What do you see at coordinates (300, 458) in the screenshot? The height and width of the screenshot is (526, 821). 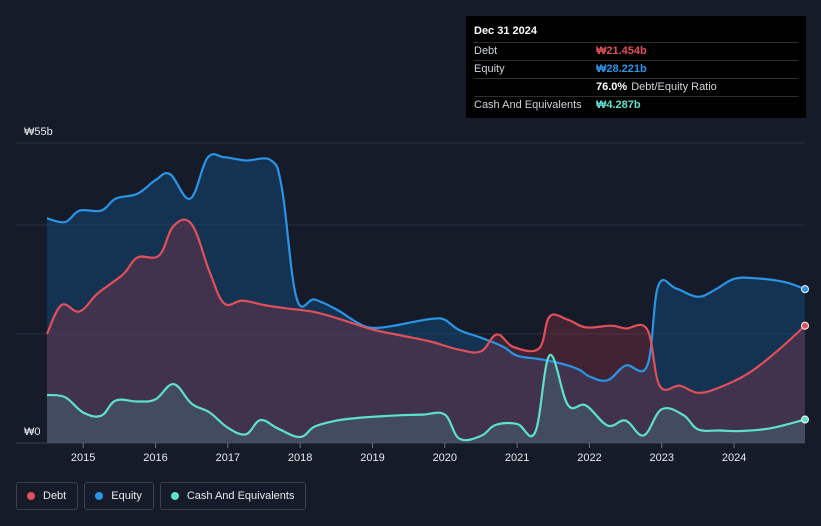 I see `x-tick-label: 2018` at bounding box center [300, 458].